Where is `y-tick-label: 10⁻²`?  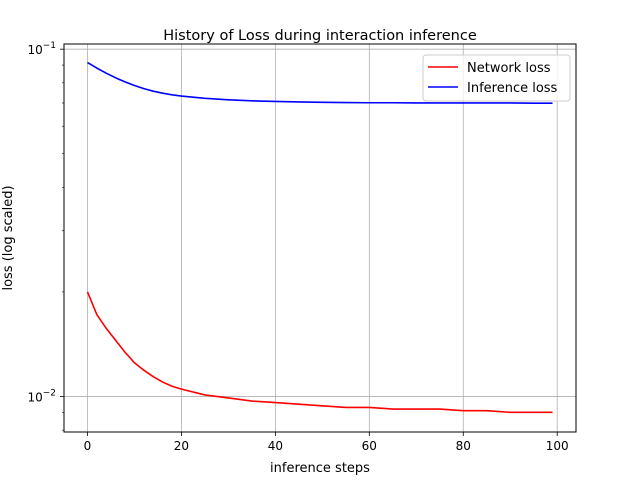
y-tick-label: 10⁻² is located at coordinates (41, 396).